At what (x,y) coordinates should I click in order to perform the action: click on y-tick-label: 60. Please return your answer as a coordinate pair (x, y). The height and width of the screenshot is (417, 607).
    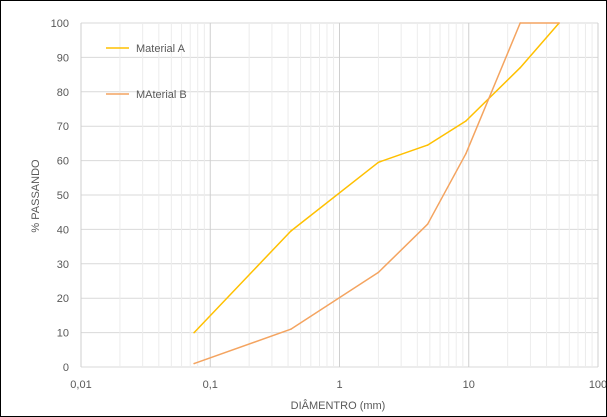
    Looking at the image, I should click on (63, 162).